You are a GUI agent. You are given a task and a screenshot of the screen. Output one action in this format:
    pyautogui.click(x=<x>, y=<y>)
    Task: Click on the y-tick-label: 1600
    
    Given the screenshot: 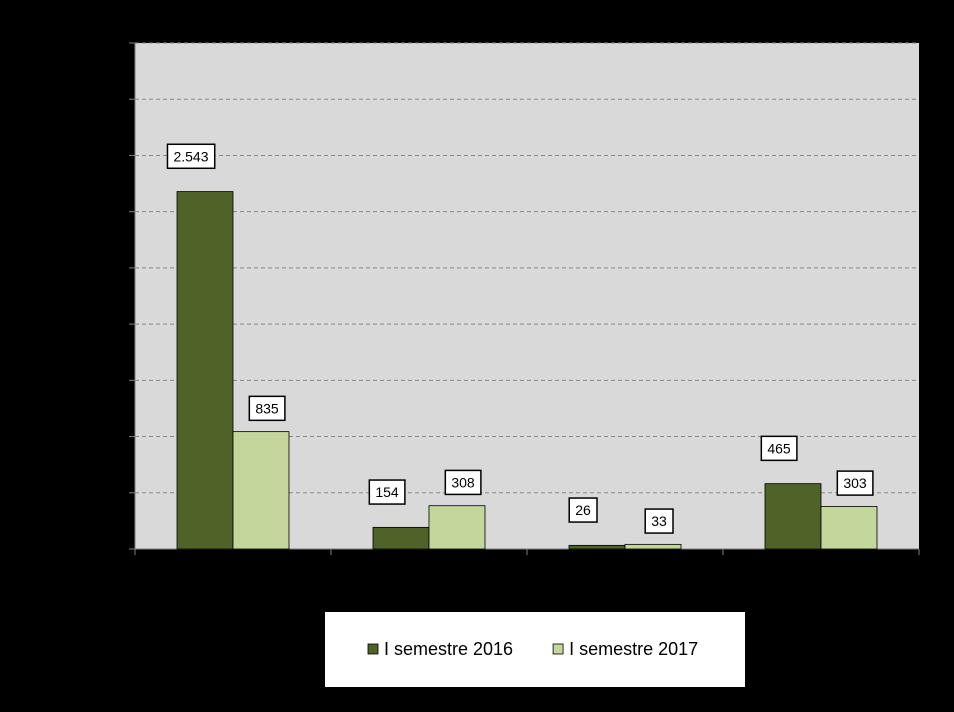 What is the action you would take?
    pyautogui.click(x=109, y=323)
    